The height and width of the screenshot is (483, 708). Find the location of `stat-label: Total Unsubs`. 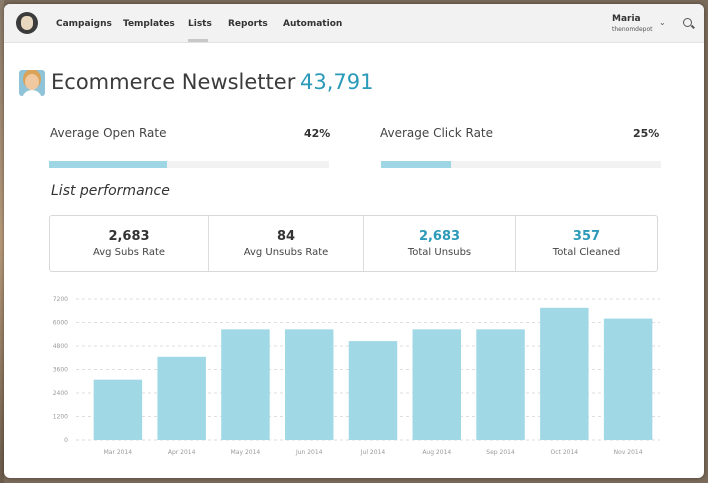

stat-label: Total Unsubs is located at coordinates (439, 252).